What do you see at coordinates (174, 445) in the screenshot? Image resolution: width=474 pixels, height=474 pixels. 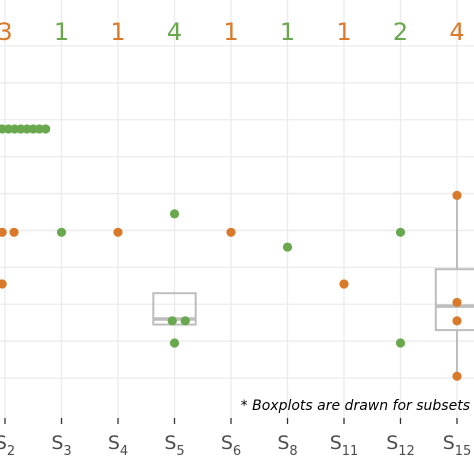 I see `x-tick-label-s5: S5` at bounding box center [174, 445].